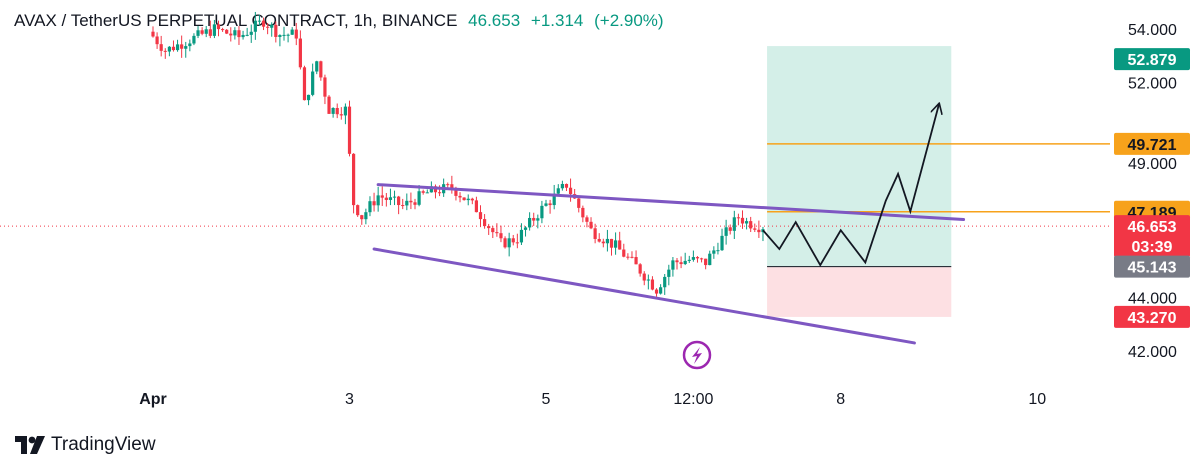 The width and height of the screenshot is (1200, 471). Describe the element at coordinates (671, 202) in the screenshot. I see `channel-upper-line` at that location.